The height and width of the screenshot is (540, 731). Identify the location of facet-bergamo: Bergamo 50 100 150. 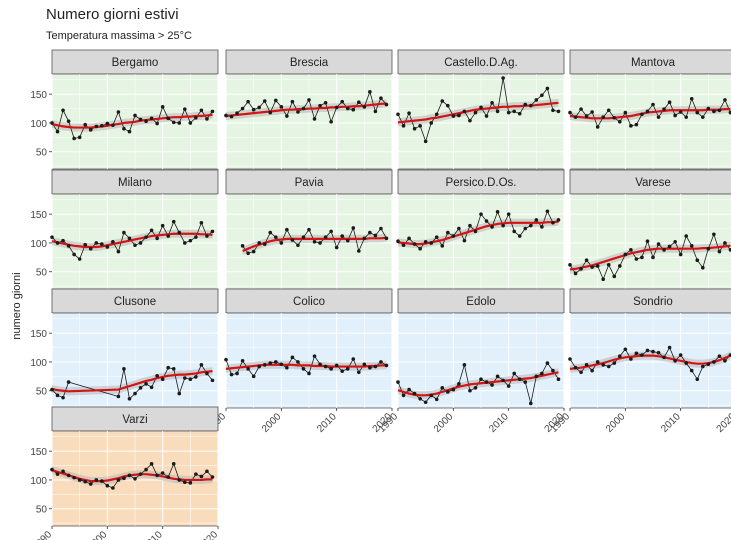
(124, 109).